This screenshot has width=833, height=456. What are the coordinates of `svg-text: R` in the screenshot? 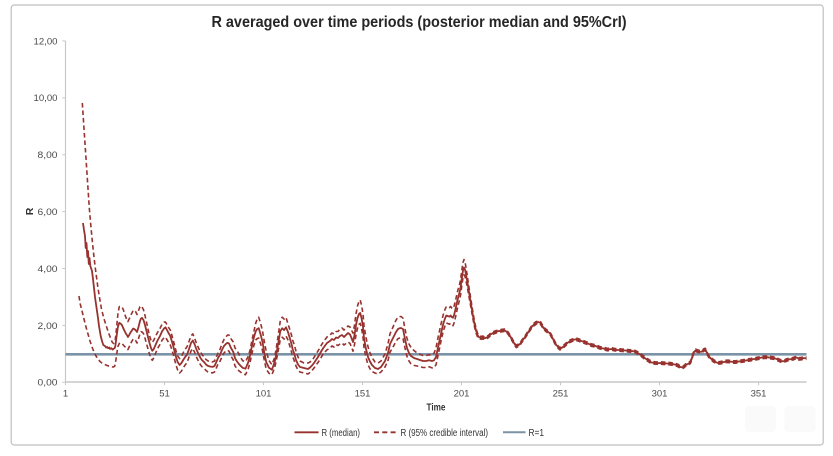 It's located at (30, 211).